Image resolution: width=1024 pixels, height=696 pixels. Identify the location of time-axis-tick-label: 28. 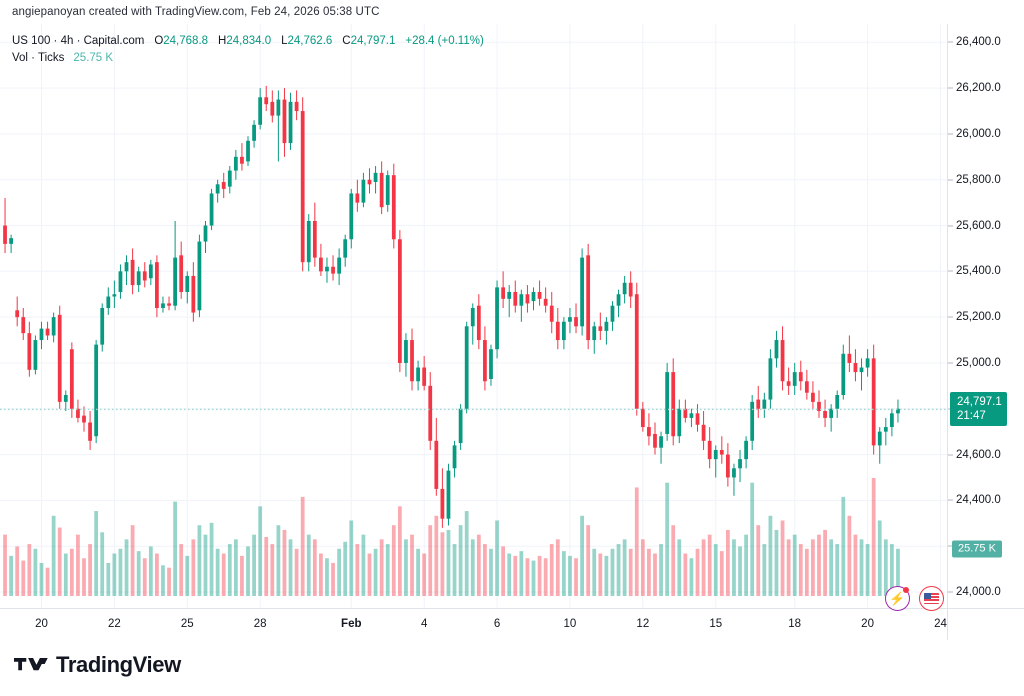
(260, 624).